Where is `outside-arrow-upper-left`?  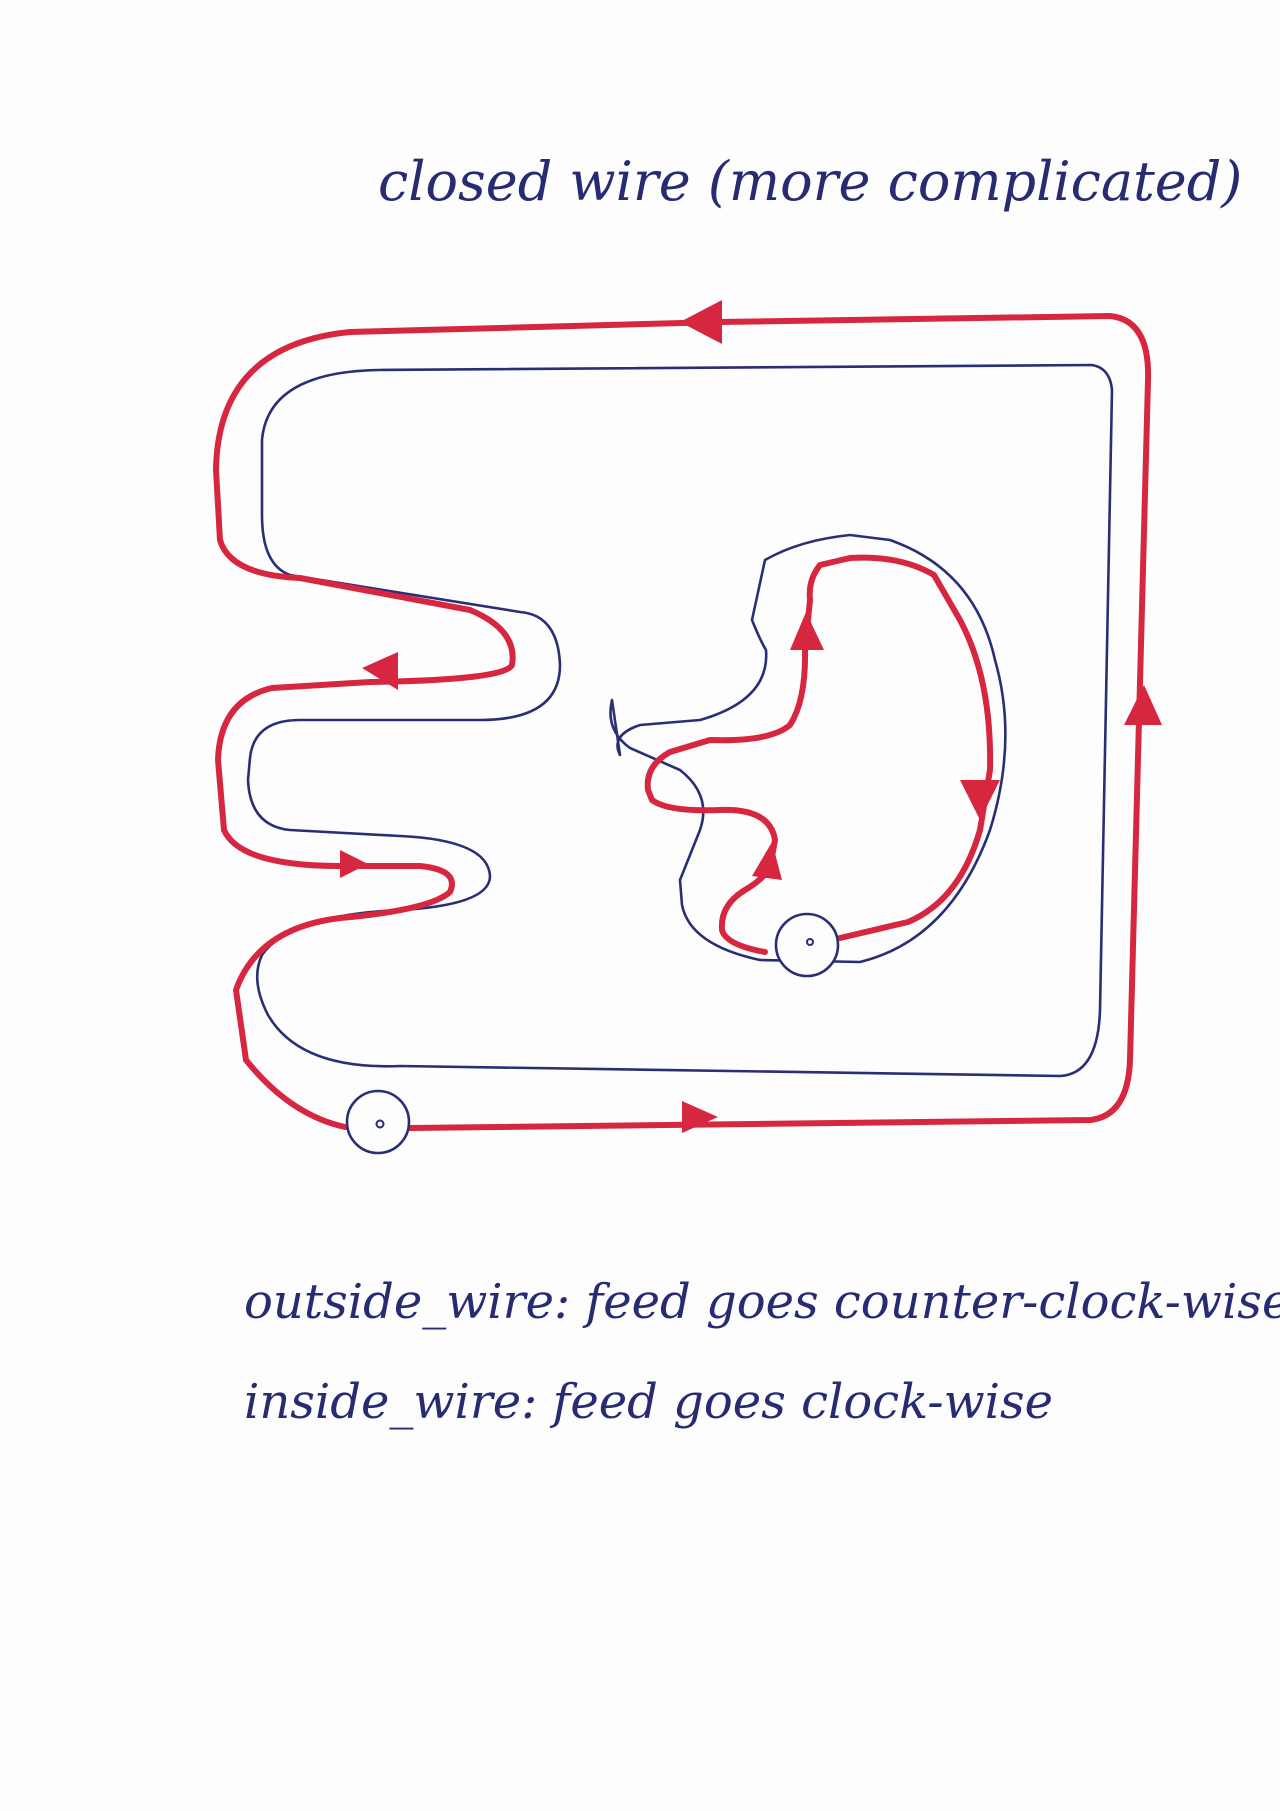 outside-arrow-upper-left is located at coordinates (380, 671).